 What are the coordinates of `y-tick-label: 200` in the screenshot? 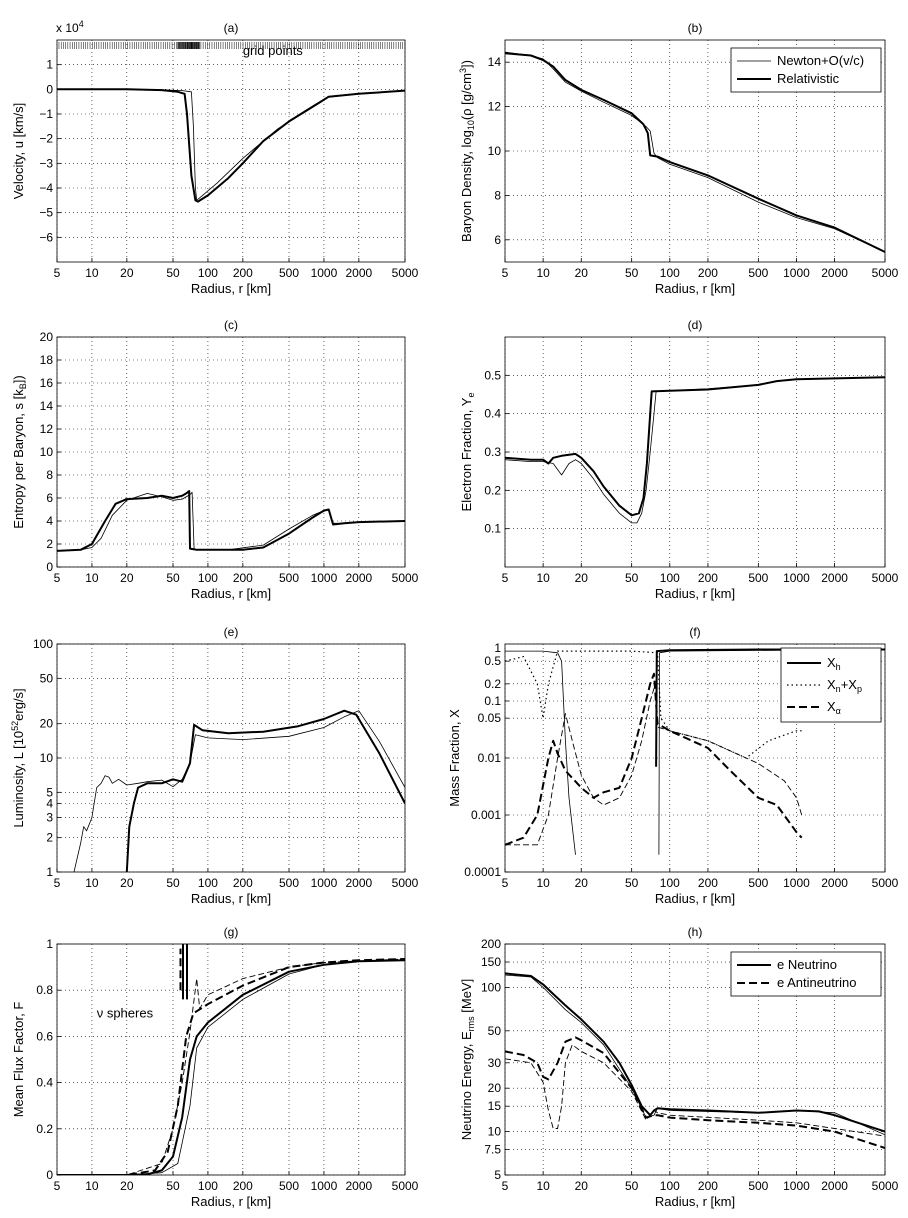 It's located at (491, 944).